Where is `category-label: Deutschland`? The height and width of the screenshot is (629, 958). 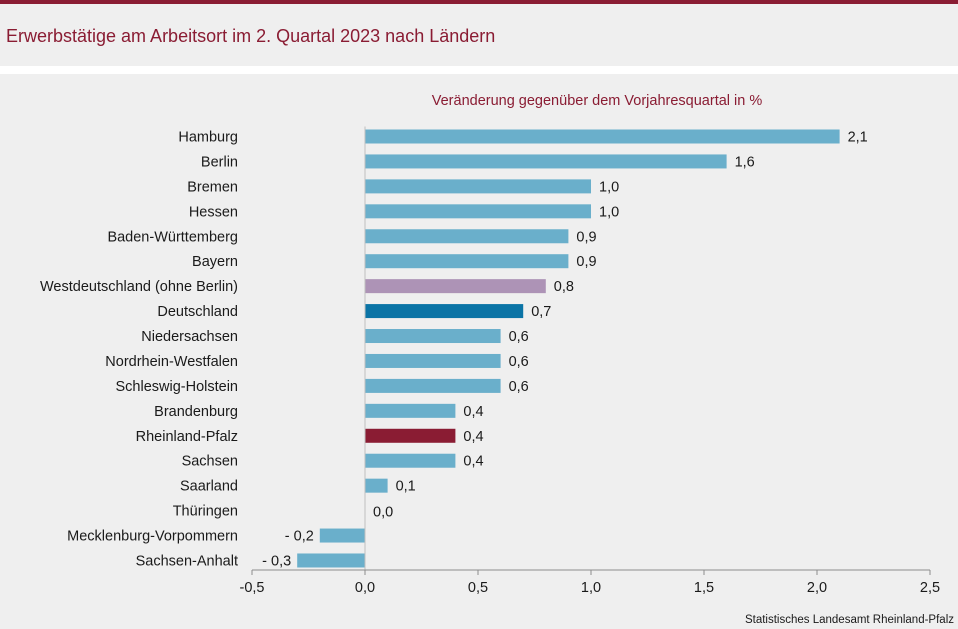 category-label: Deutschland is located at coordinates (197, 312).